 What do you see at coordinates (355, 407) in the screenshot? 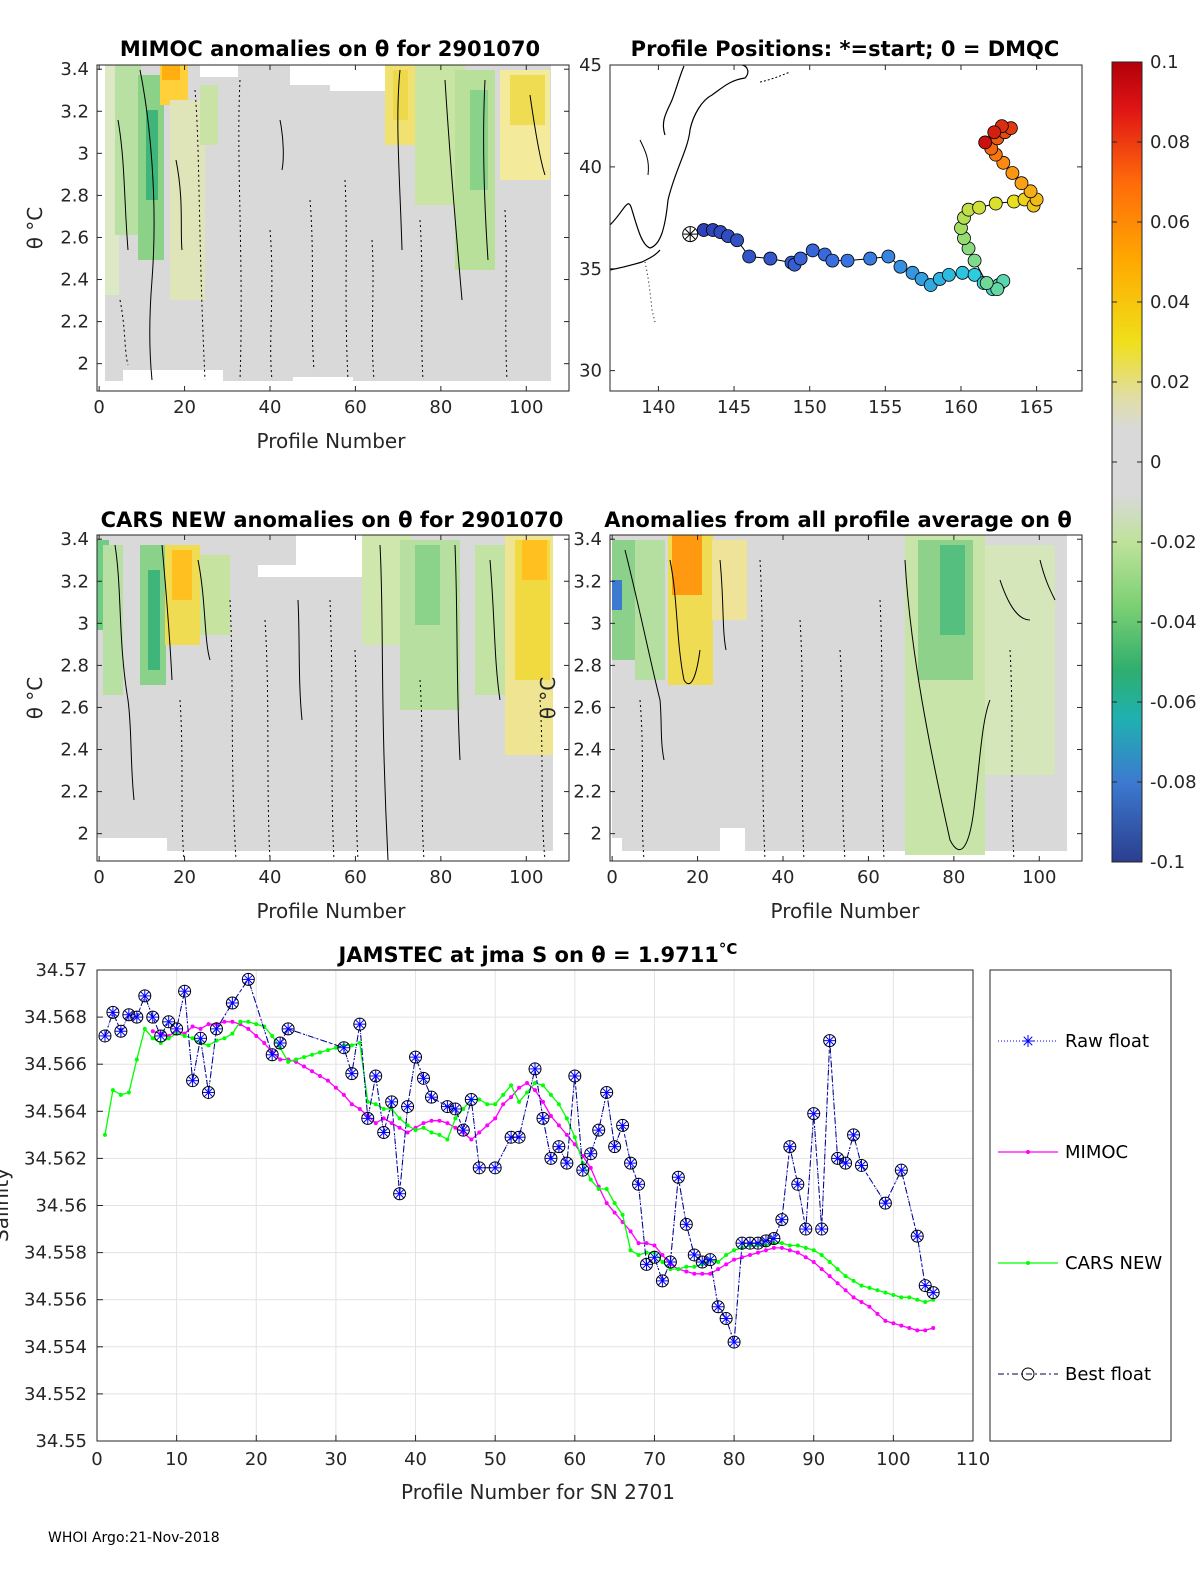
I see `x-tick-label: 60` at bounding box center [355, 407].